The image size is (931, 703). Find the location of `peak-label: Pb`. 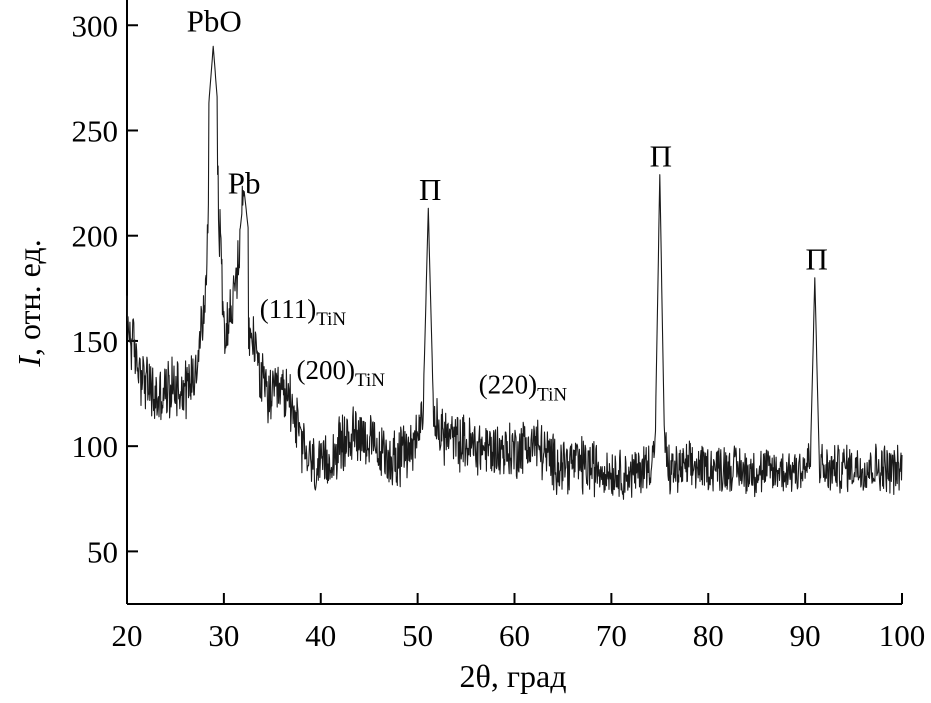

peak-label: Pb is located at coordinates (244, 183).